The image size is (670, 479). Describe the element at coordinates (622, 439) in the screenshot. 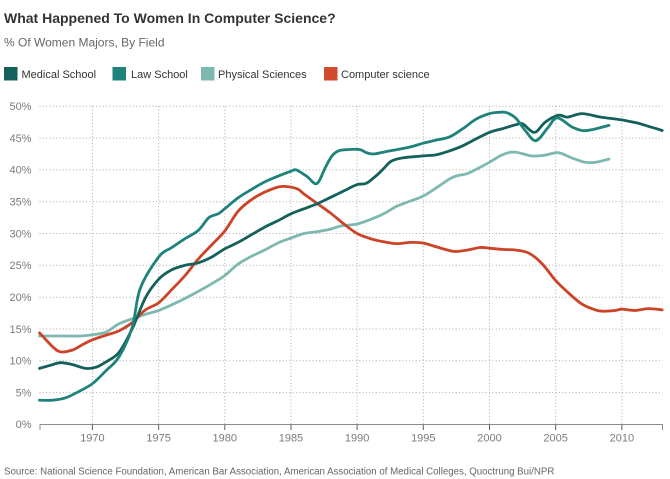

I see `svg-text: 2010` at that location.